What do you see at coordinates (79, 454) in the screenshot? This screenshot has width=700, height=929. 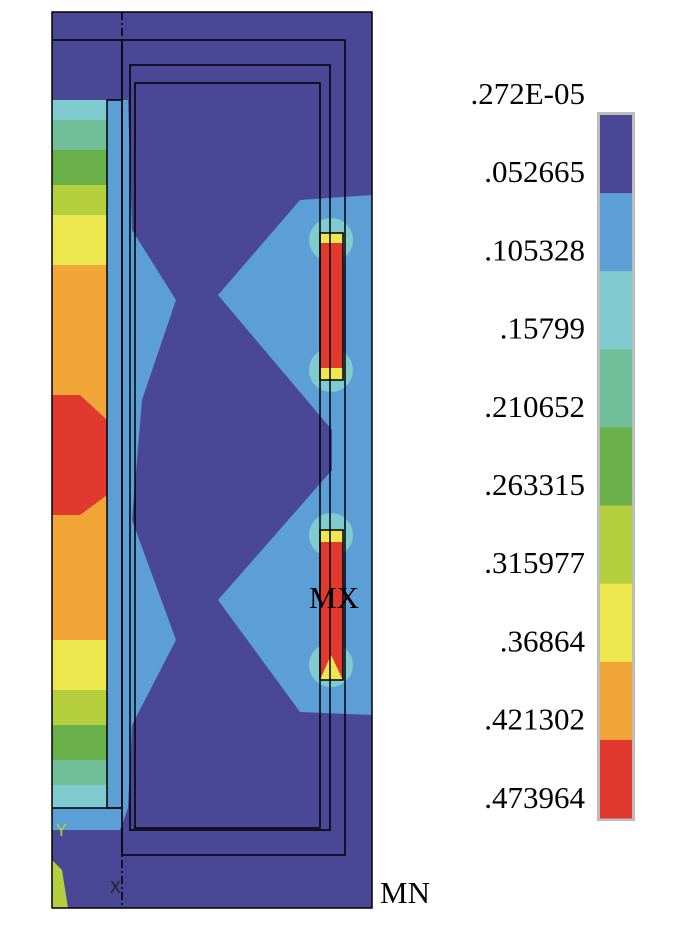 I see `left-strip` at bounding box center [79, 454].